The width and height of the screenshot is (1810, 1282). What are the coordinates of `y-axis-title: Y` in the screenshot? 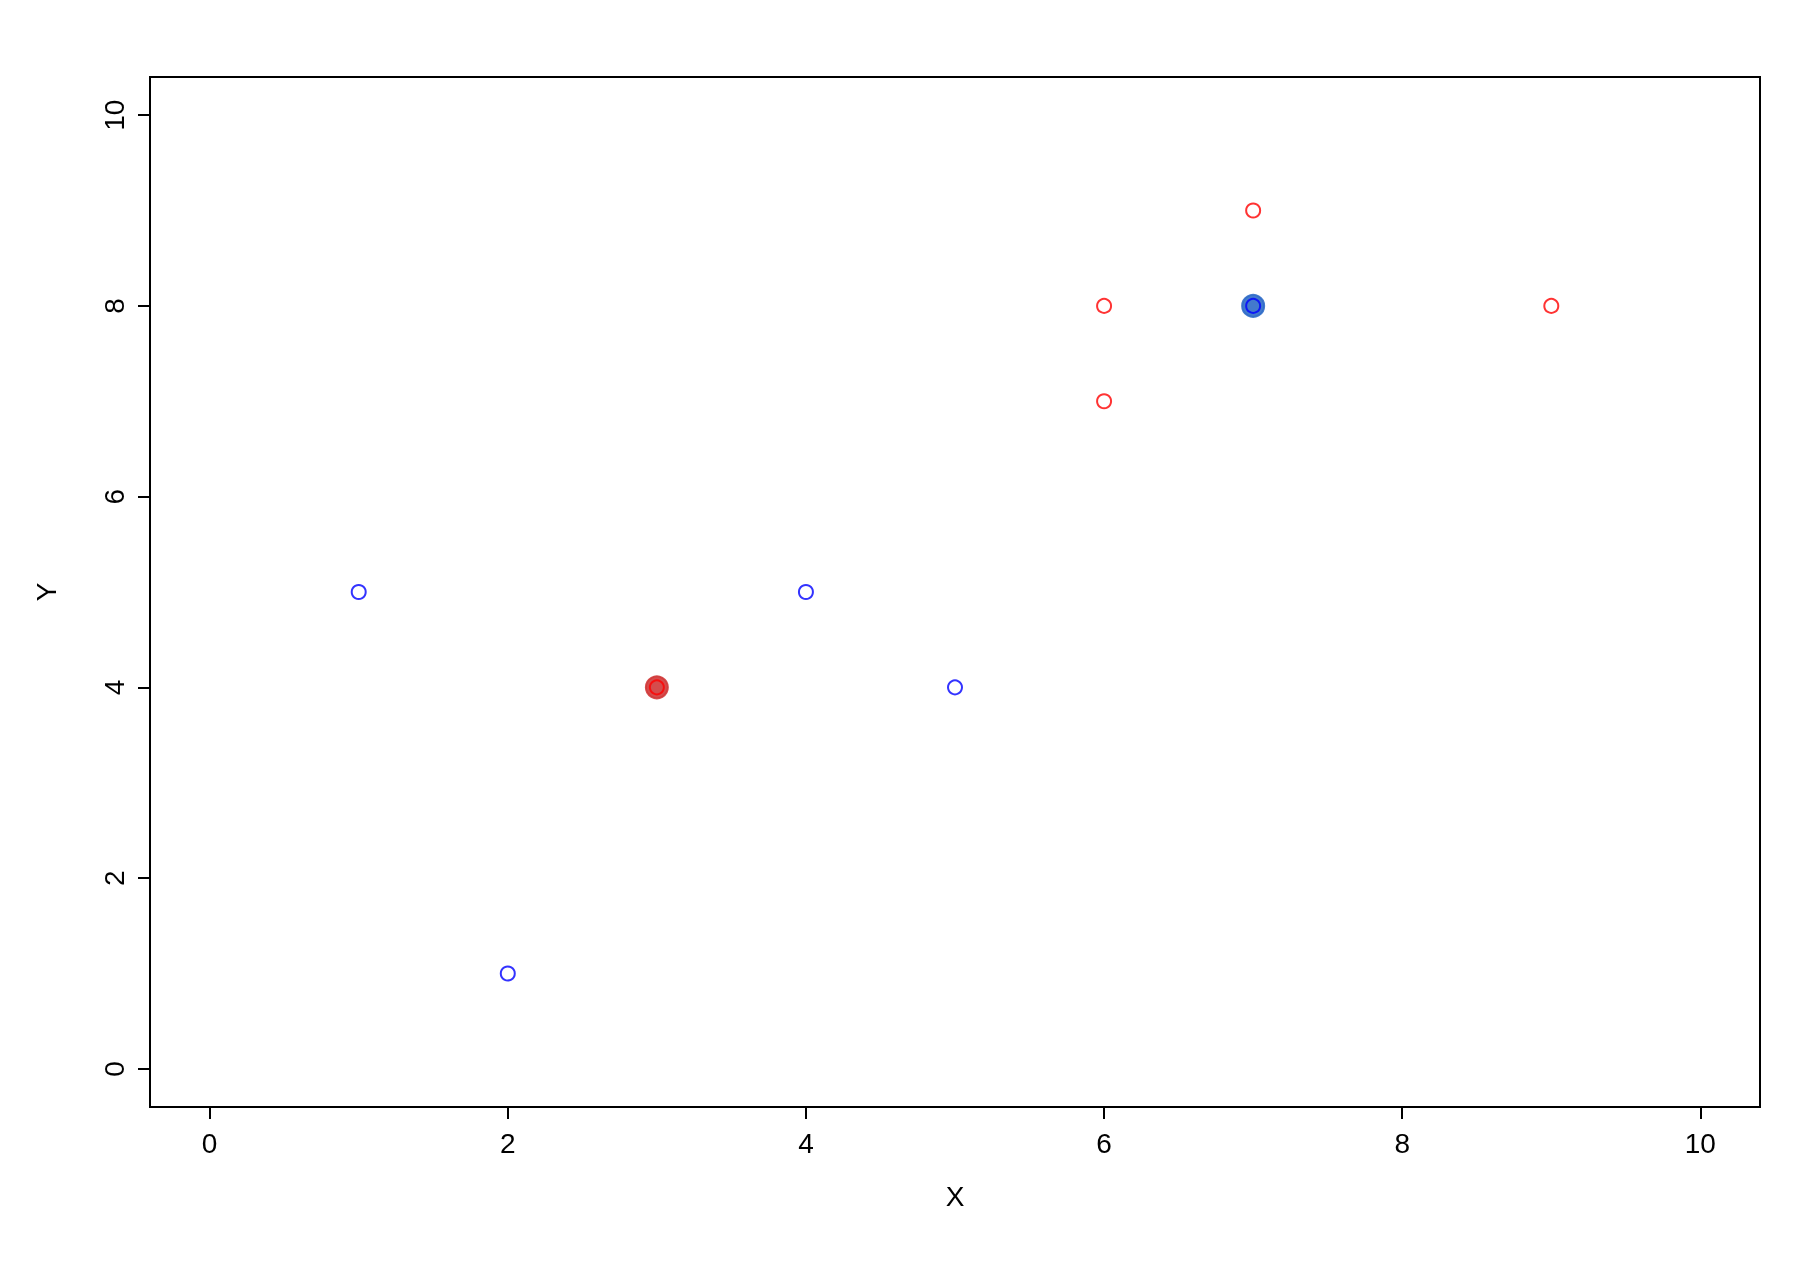 It's located at (46, 592).